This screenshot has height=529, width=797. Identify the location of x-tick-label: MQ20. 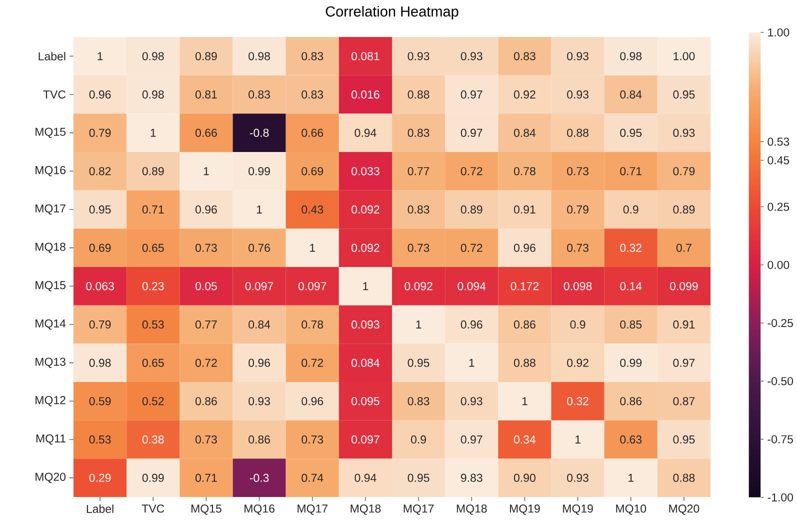
(684, 509).